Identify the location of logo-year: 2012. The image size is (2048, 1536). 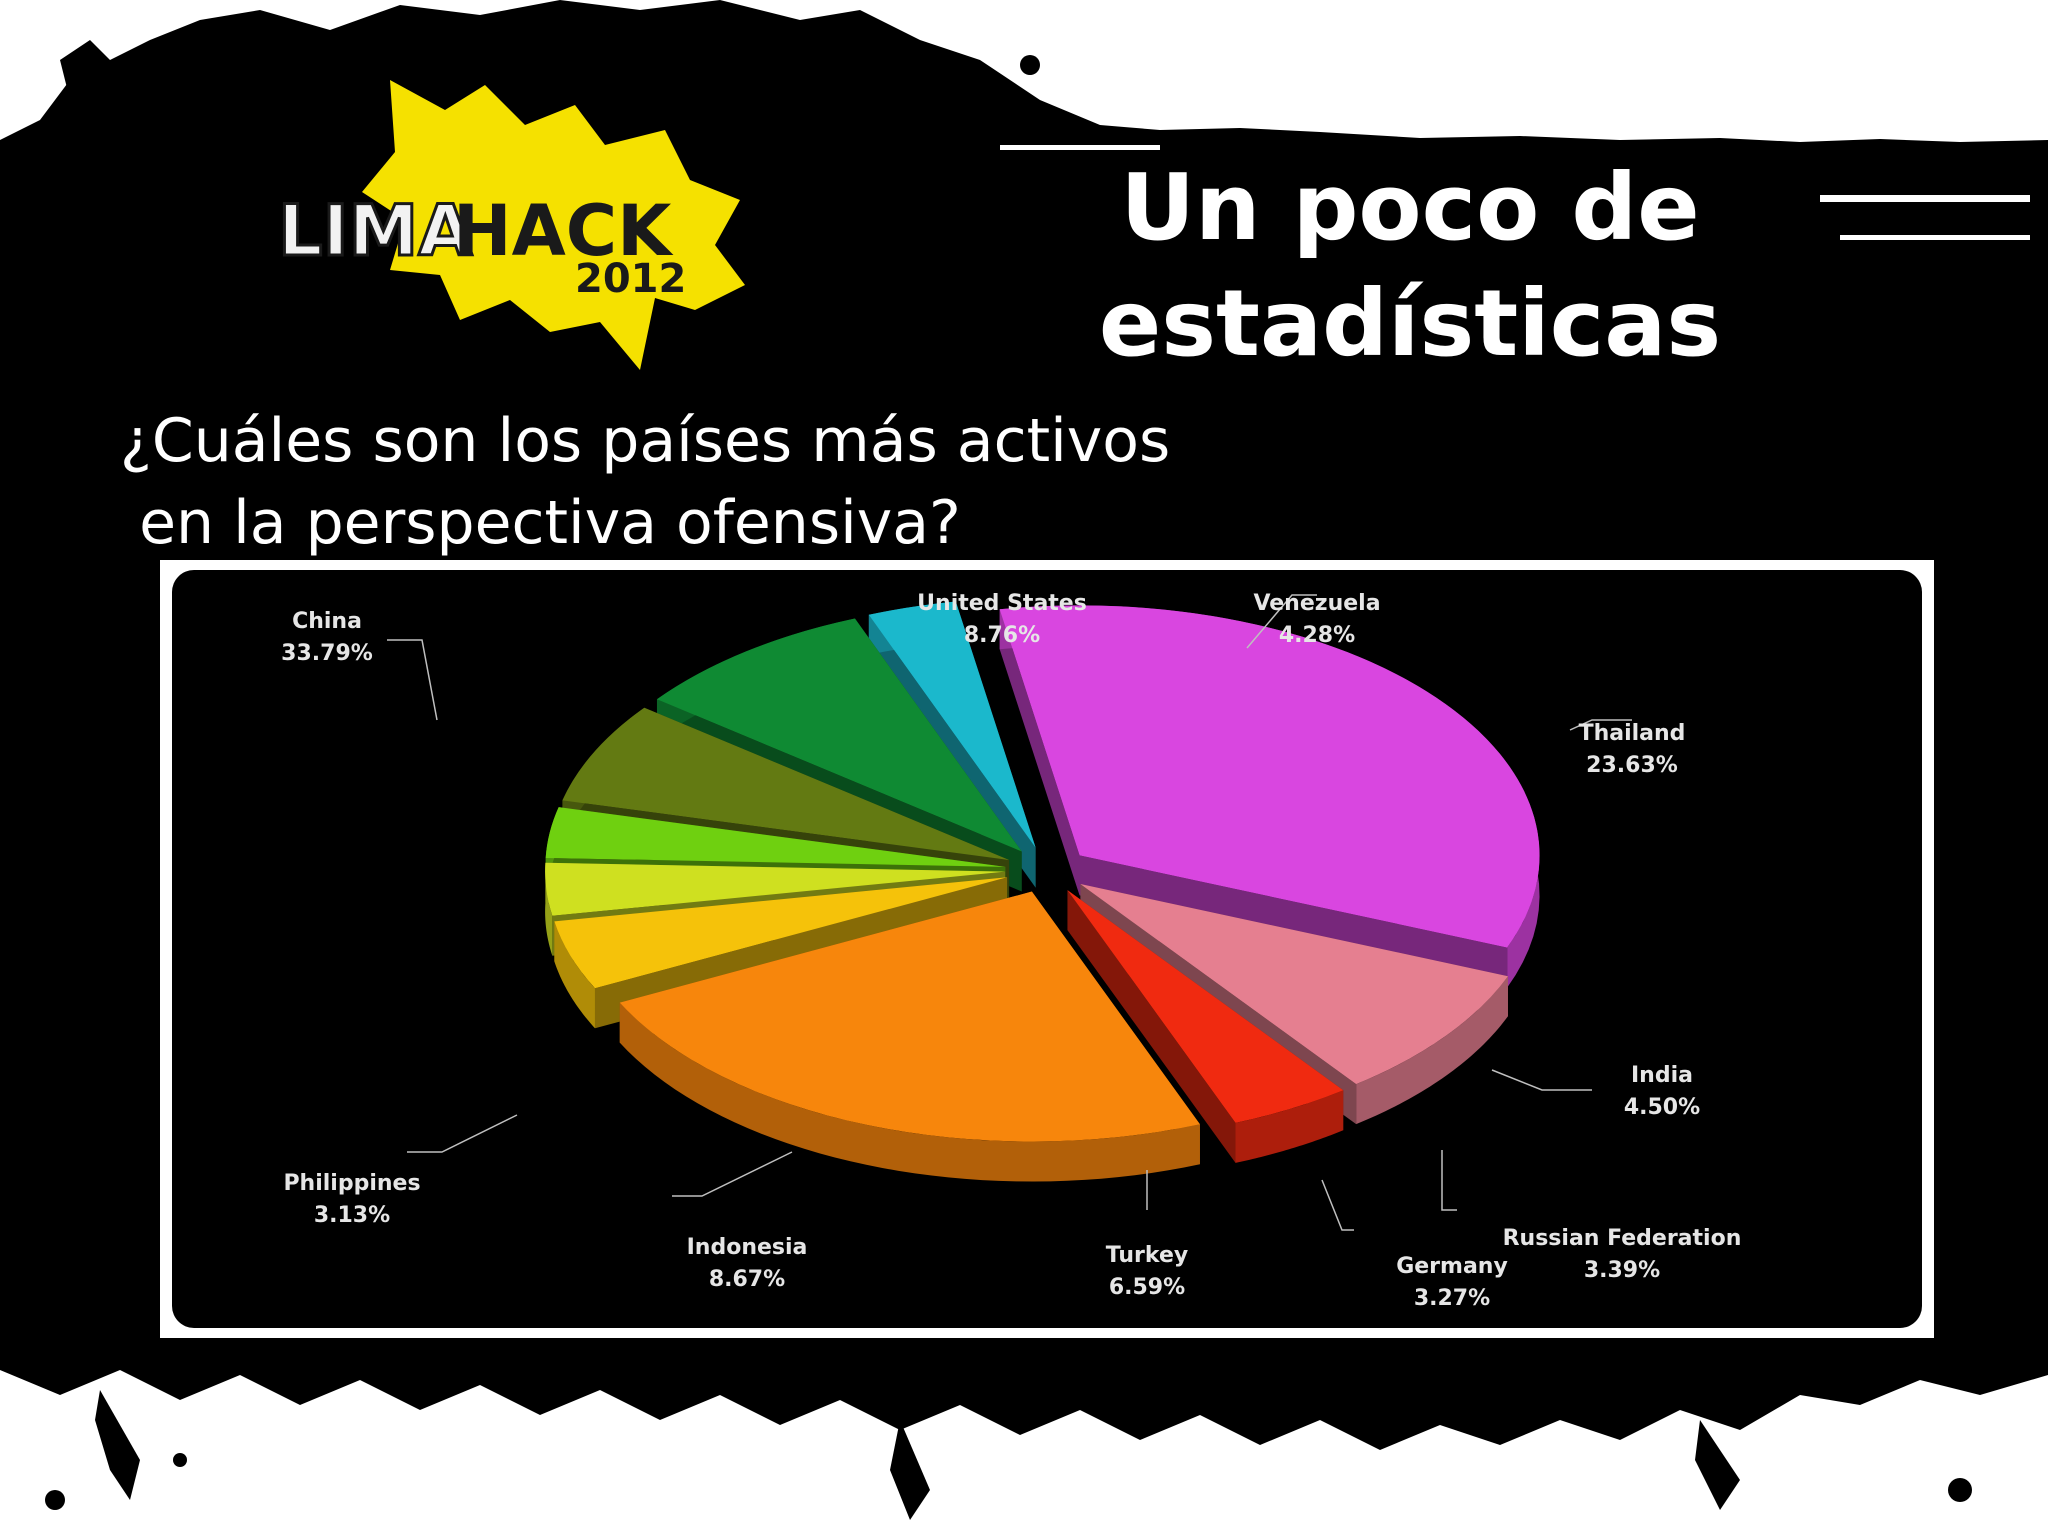
(630, 279).